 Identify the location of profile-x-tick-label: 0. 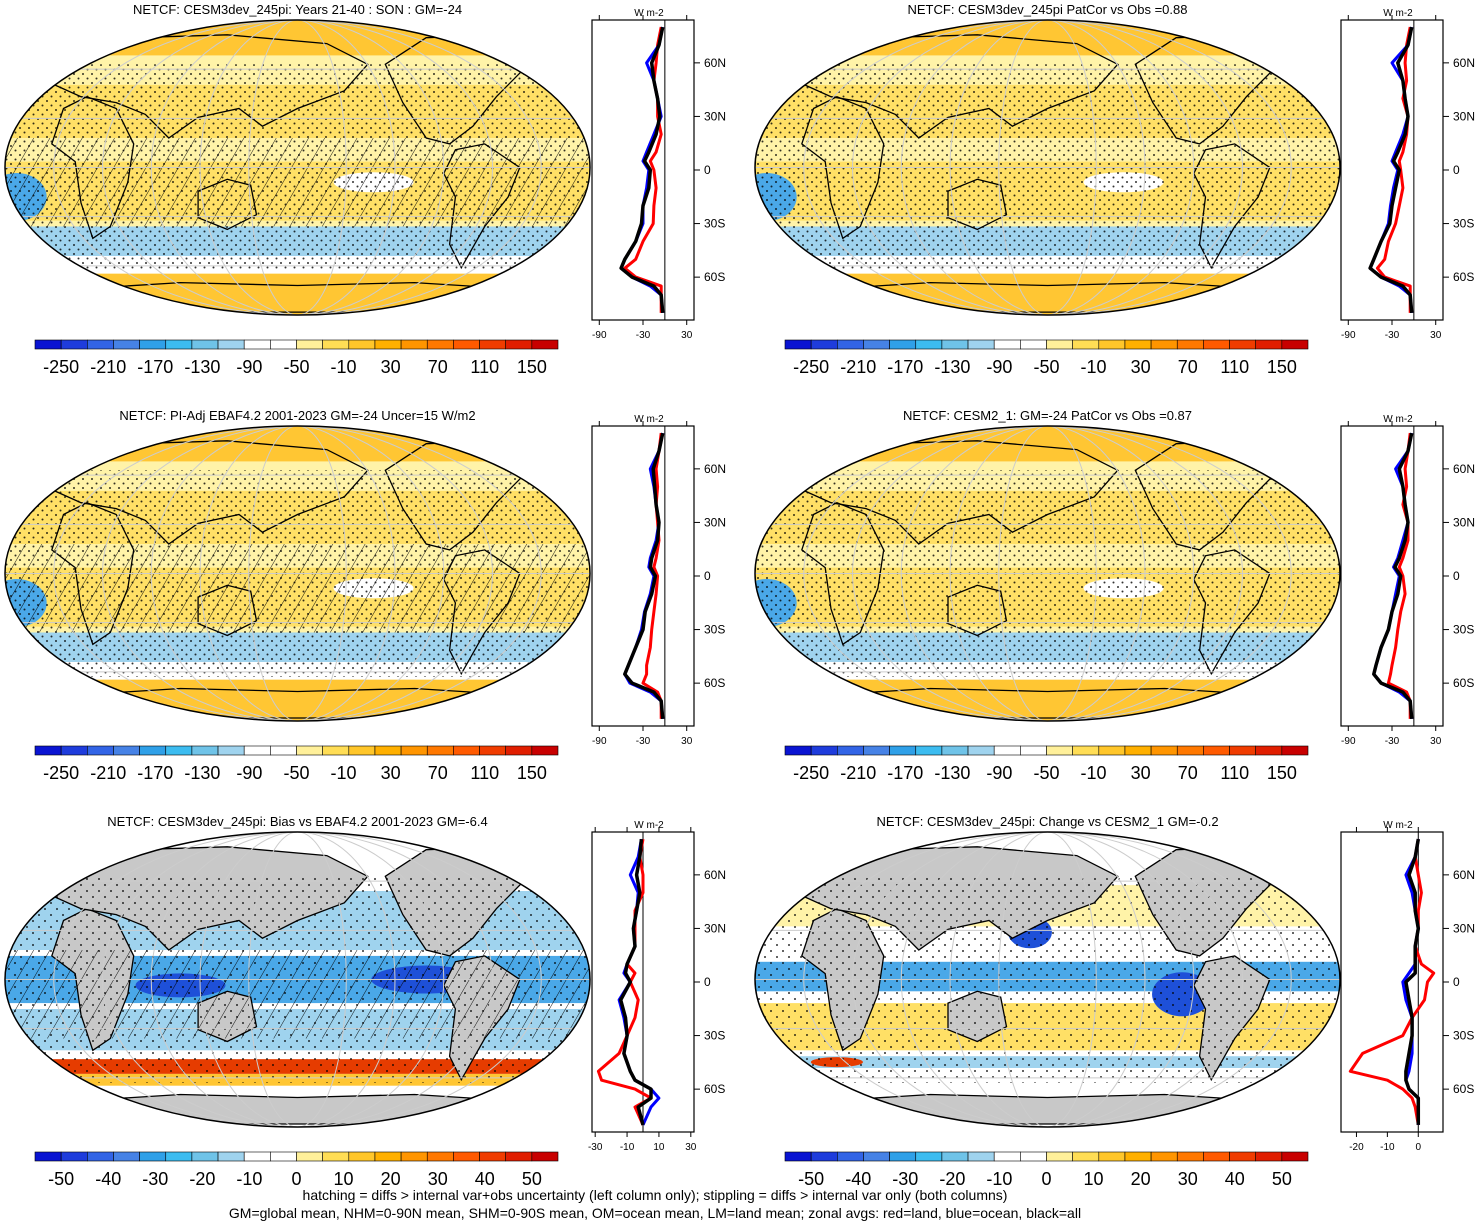
(1418, 1147).